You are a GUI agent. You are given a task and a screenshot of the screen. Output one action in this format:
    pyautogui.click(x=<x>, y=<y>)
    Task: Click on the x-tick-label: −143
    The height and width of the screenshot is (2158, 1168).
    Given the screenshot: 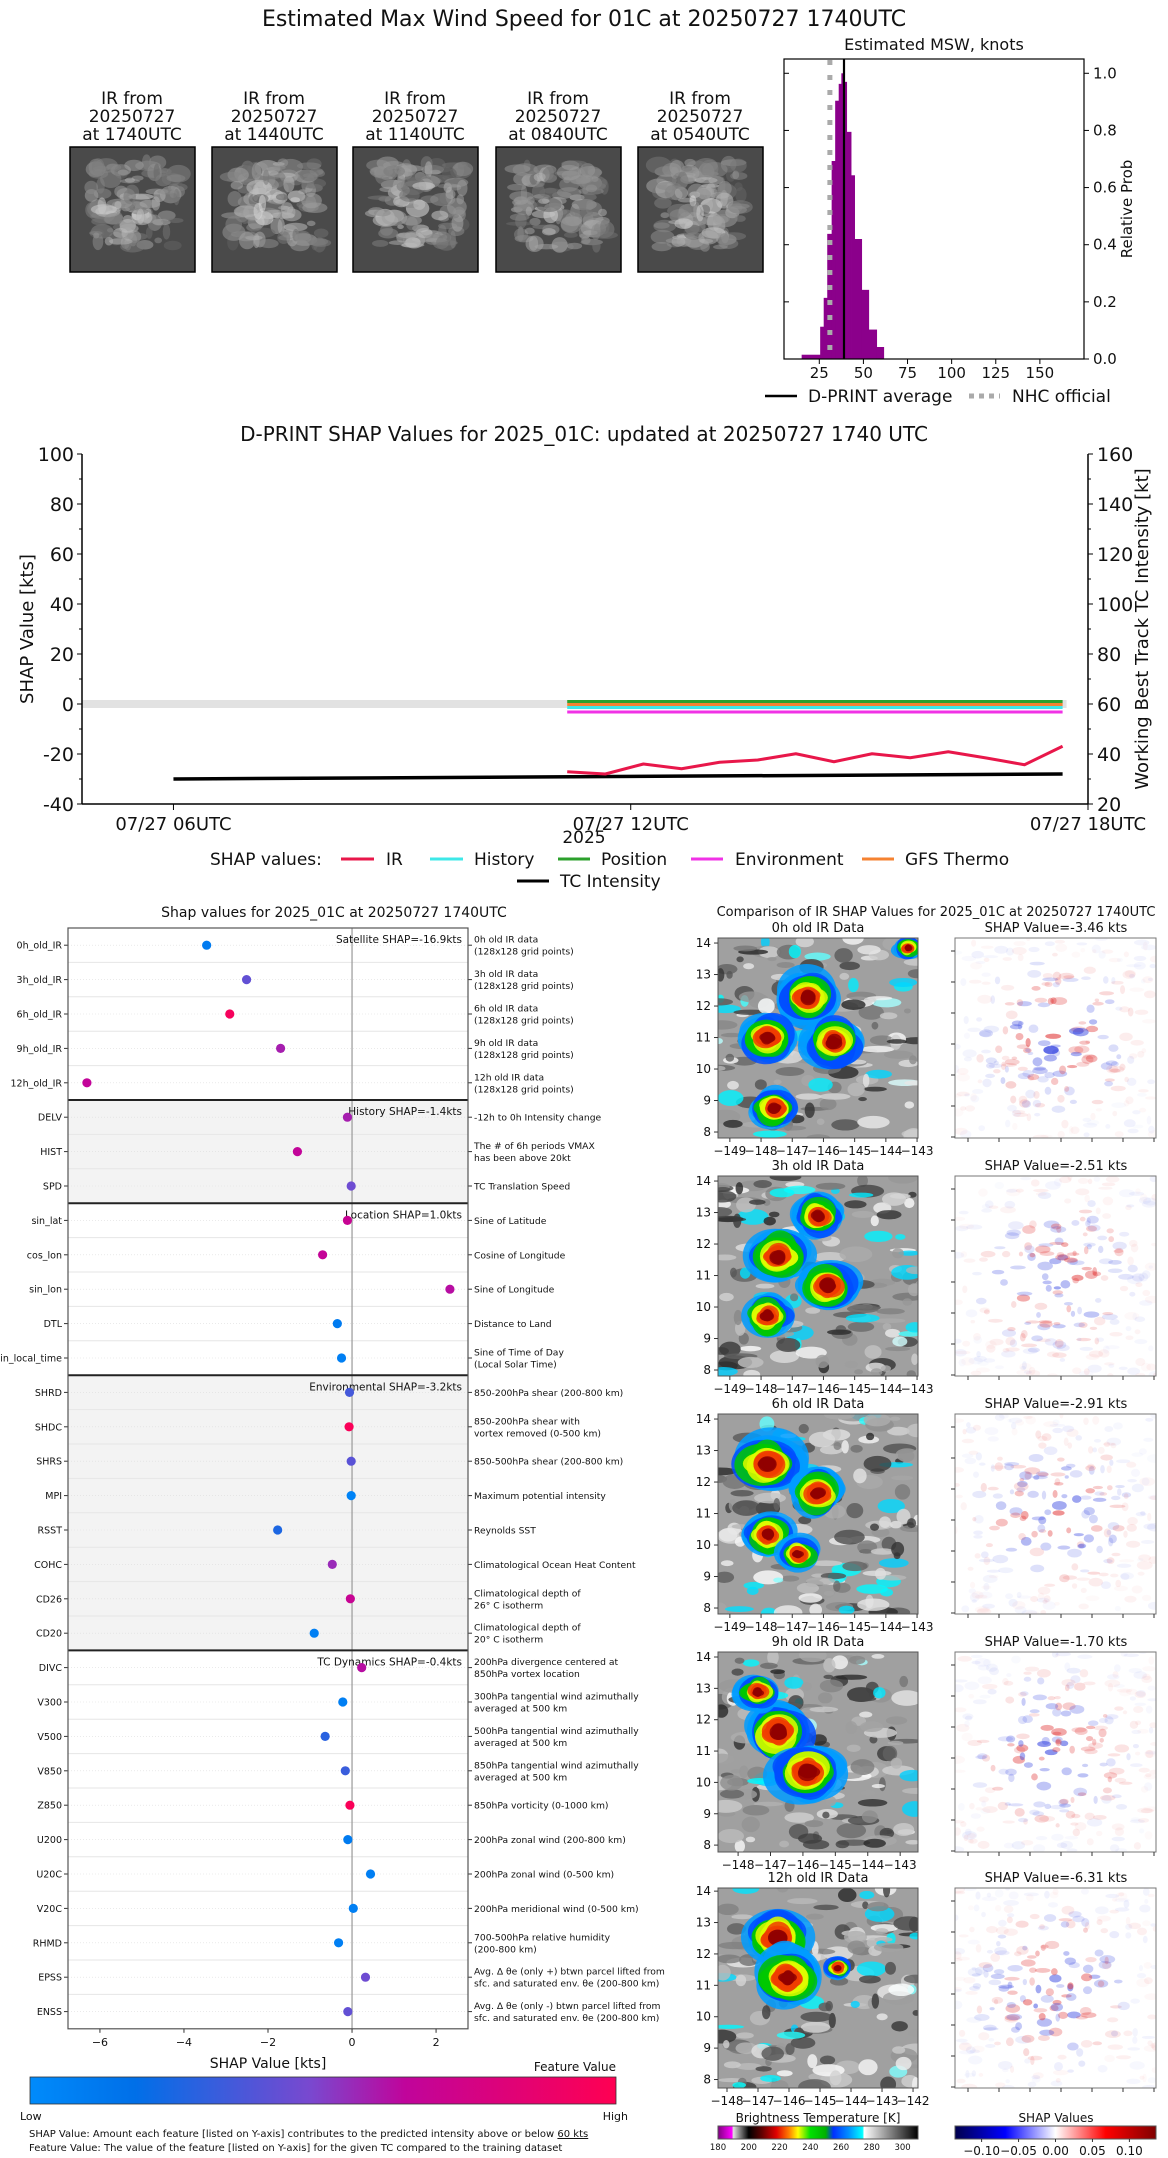 What is the action you would take?
    pyautogui.click(x=917, y=1389)
    